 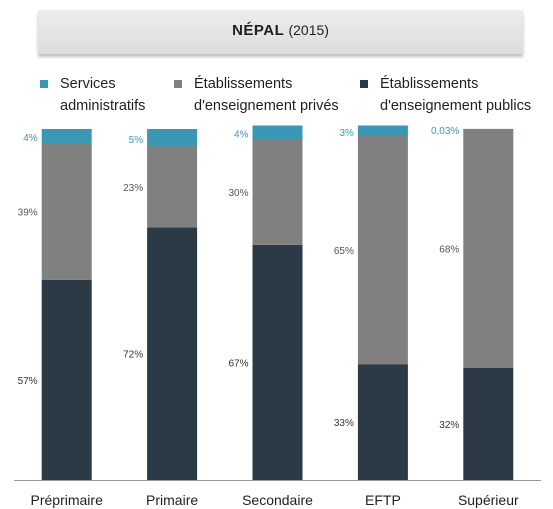 I want to click on category-label-4: Supérieur, so click(x=488, y=500).